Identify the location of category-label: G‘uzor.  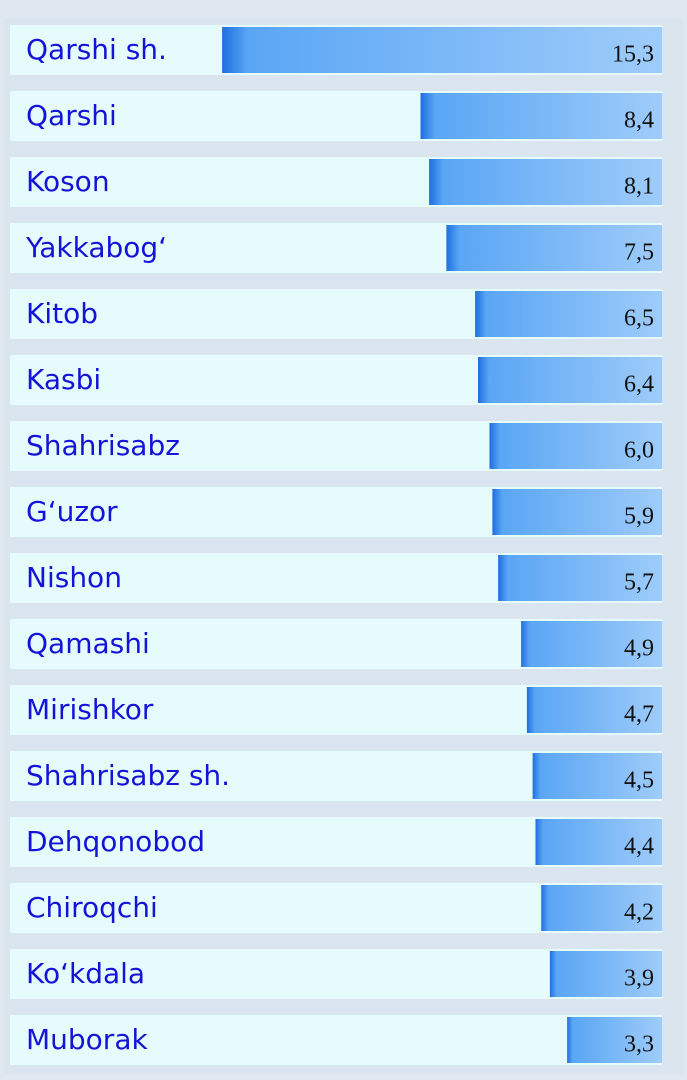
(72, 511).